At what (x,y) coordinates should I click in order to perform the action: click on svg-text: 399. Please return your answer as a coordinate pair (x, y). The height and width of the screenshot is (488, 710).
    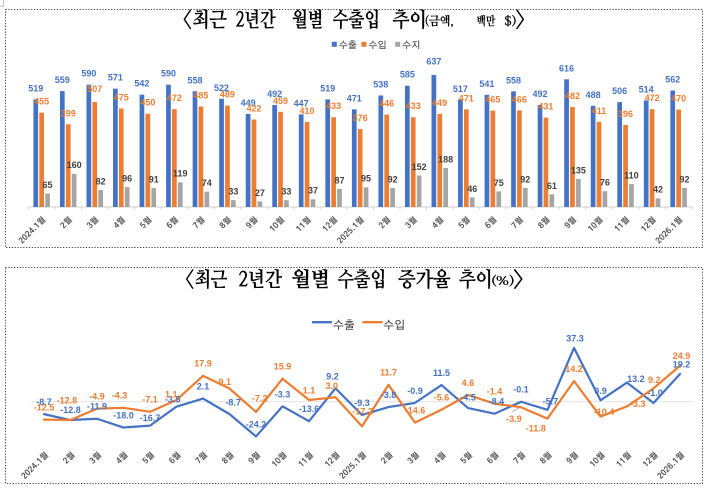
    Looking at the image, I should click on (68, 113).